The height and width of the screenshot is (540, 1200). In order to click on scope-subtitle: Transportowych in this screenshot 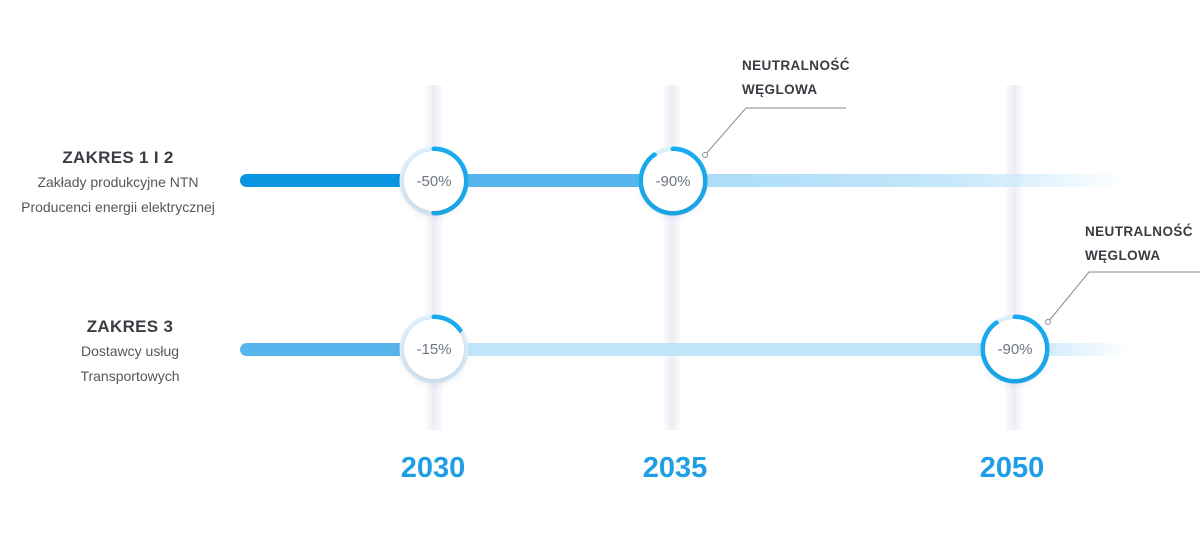, I will do `click(130, 376)`.